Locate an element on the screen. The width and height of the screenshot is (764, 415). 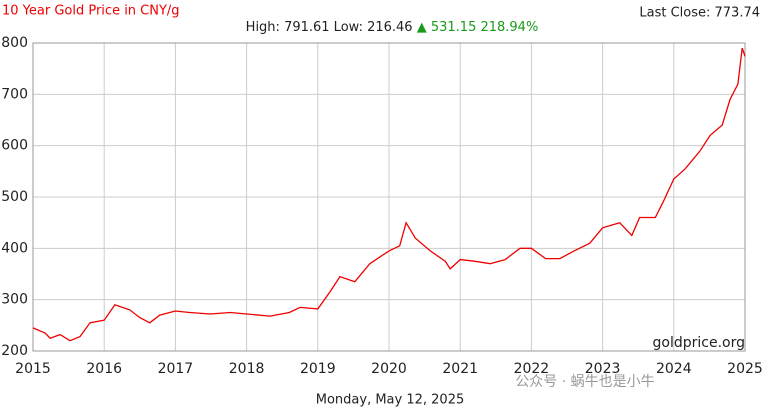
x-tick-label: 2022 is located at coordinates (532, 369).